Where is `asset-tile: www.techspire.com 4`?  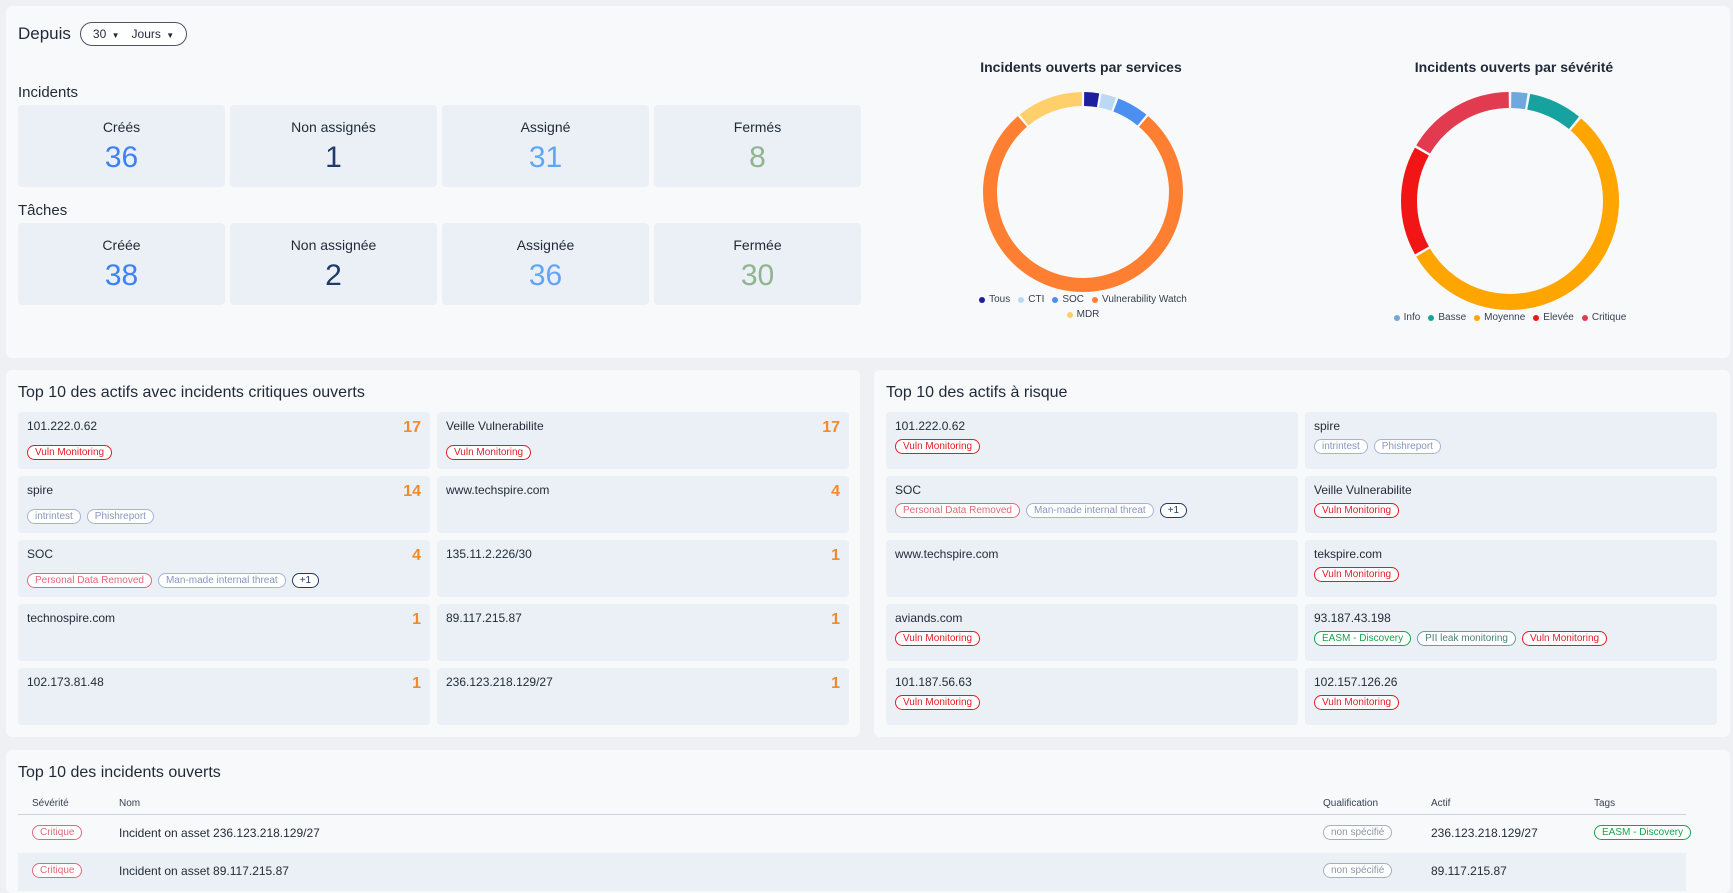
asset-tile: www.techspire.com 4 is located at coordinates (643, 504).